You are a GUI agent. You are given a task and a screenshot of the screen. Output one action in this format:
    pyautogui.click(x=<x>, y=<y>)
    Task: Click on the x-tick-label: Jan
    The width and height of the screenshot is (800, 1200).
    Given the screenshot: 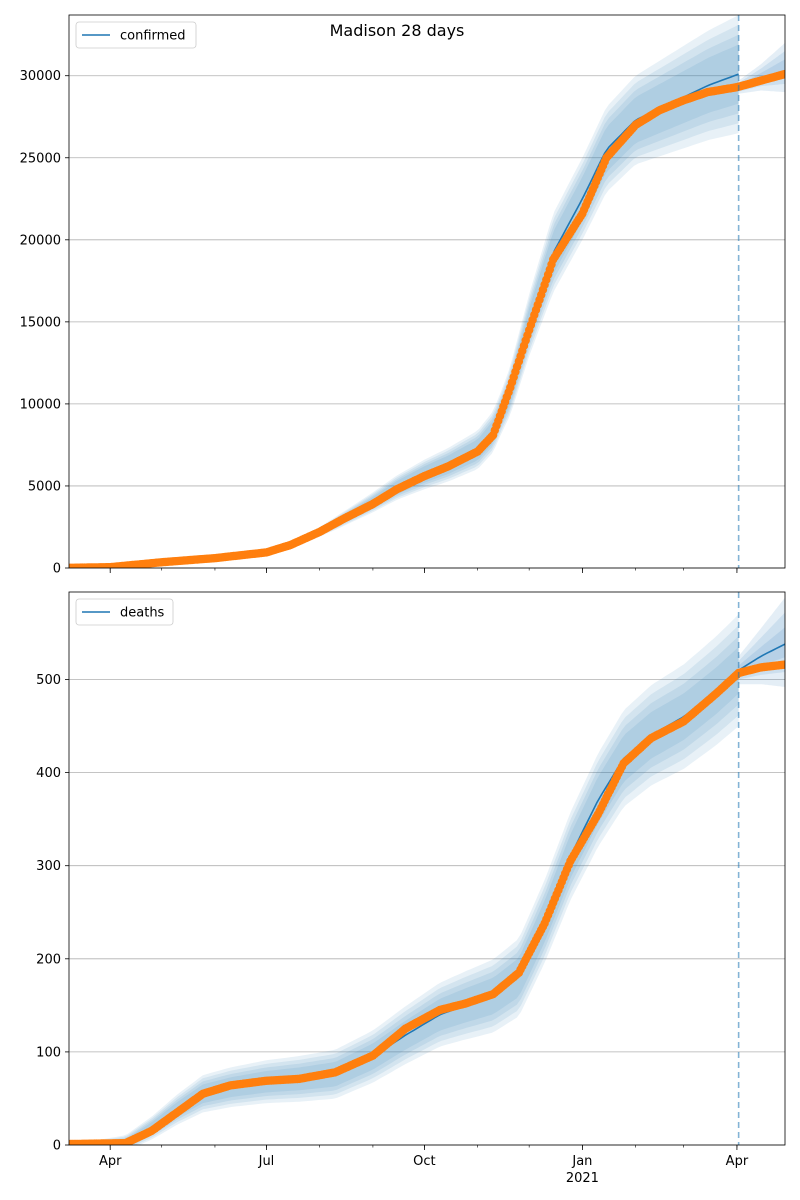 What is the action you would take?
    pyautogui.click(x=581, y=1161)
    